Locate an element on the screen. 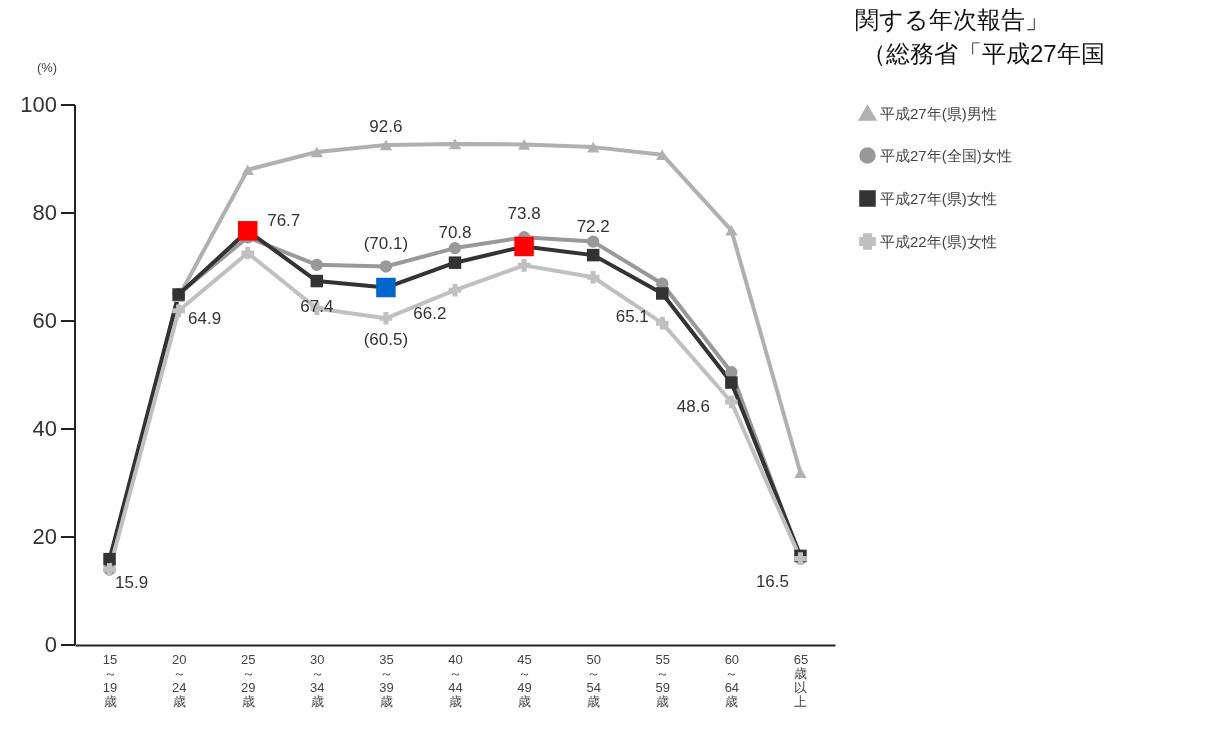  data-label: 72.2 is located at coordinates (593, 227).